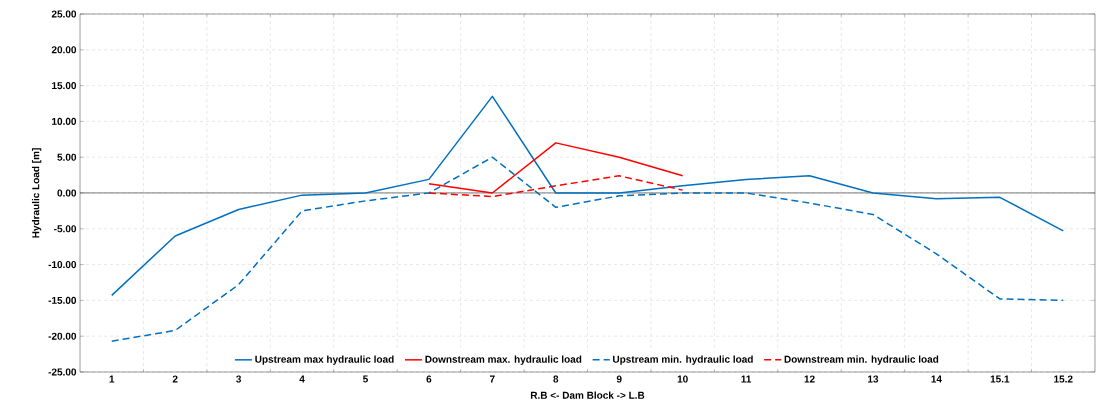  What do you see at coordinates (936, 379) in the screenshot?
I see `x-tick-label: 14` at bounding box center [936, 379].